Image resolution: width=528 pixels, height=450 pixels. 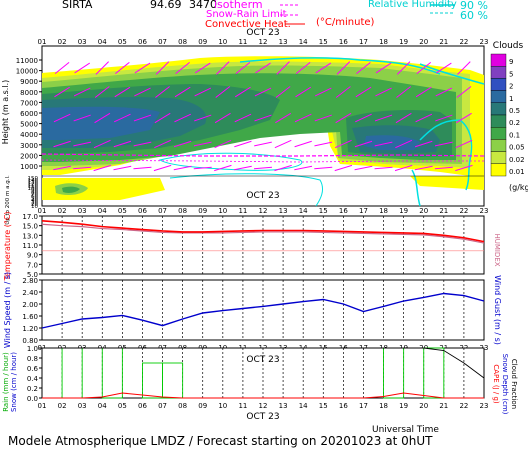 I want to click on colorbar-label: 0.2, so click(x=514, y=123).